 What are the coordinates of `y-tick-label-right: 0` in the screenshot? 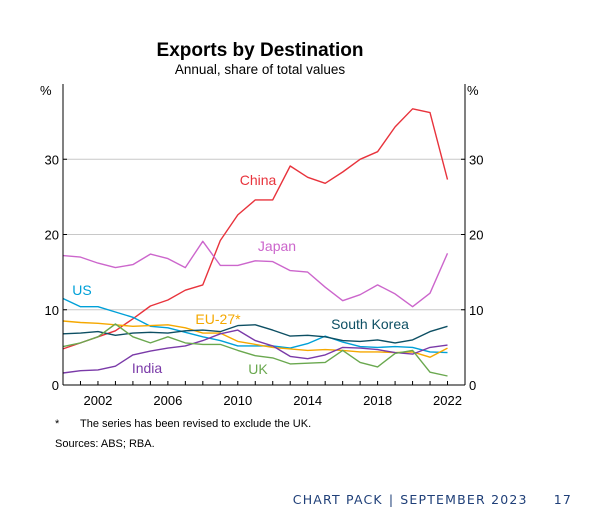 It's located at (472, 385).